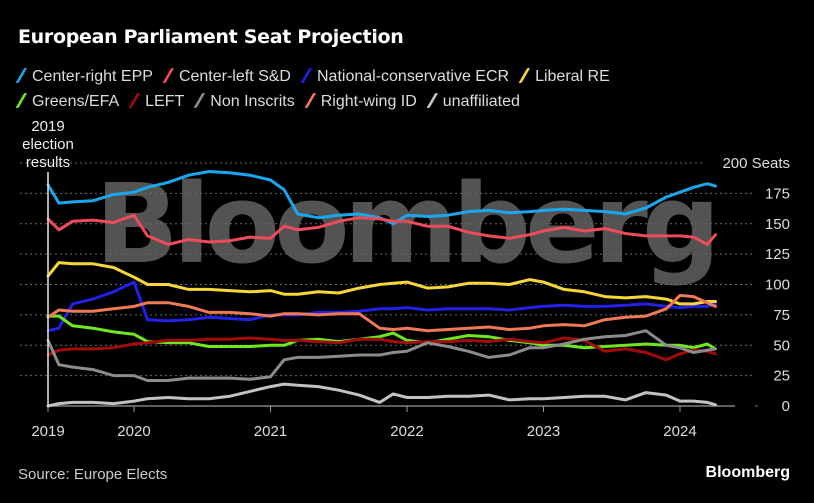 The image size is (814, 503). I want to click on series-line-unaffiliated, so click(381, 395).